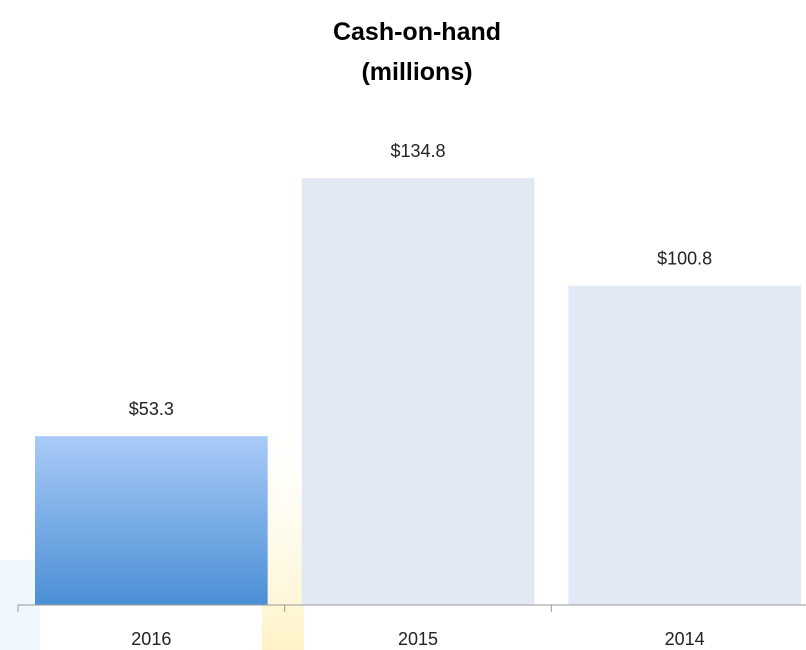 The height and width of the screenshot is (650, 806). I want to click on value-label: $100.8, so click(684, 258).